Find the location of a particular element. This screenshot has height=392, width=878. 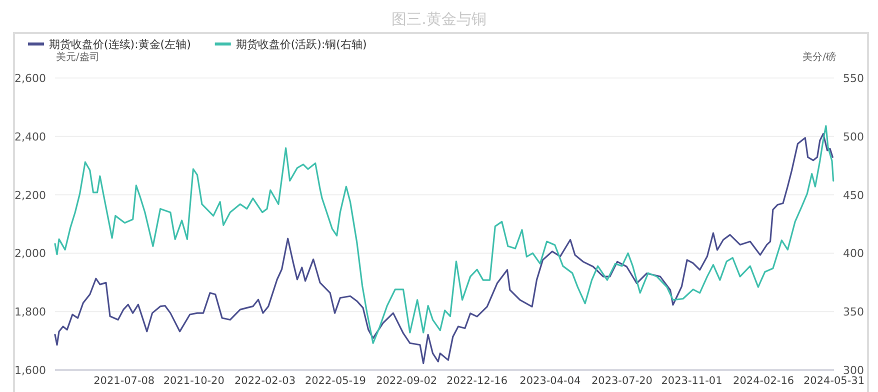

y2-axis-title: 美分/磅 is located at coordinates (819, 57).